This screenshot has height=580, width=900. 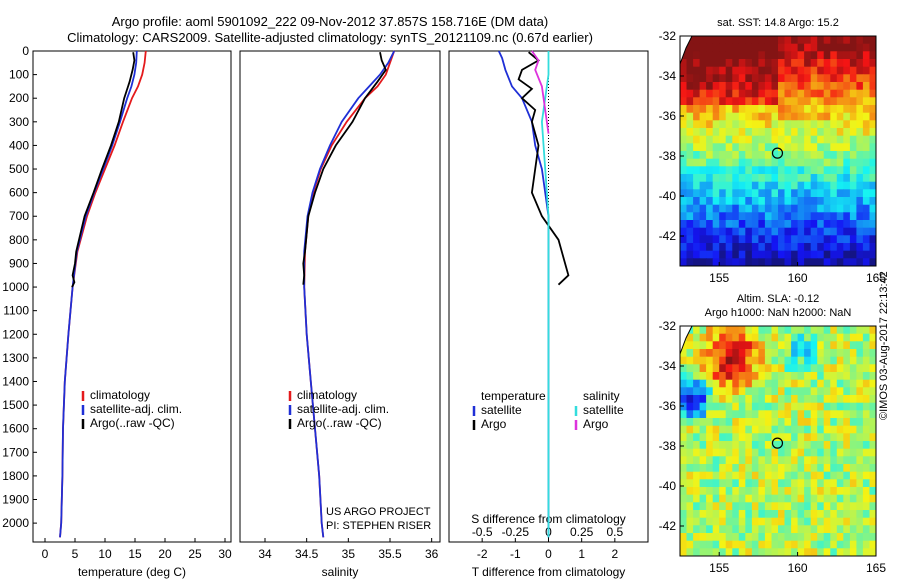 What do you see at coordinates (668, 366) in the screenshot?
I see `sla-ytick-label: -34` at bounding box center [668, 366].